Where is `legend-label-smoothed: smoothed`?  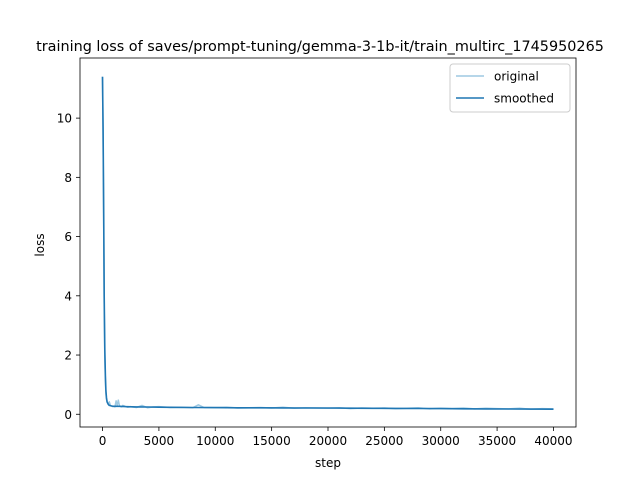 legend-label-smoothed: smoothed is located at coordinates (524, 99).